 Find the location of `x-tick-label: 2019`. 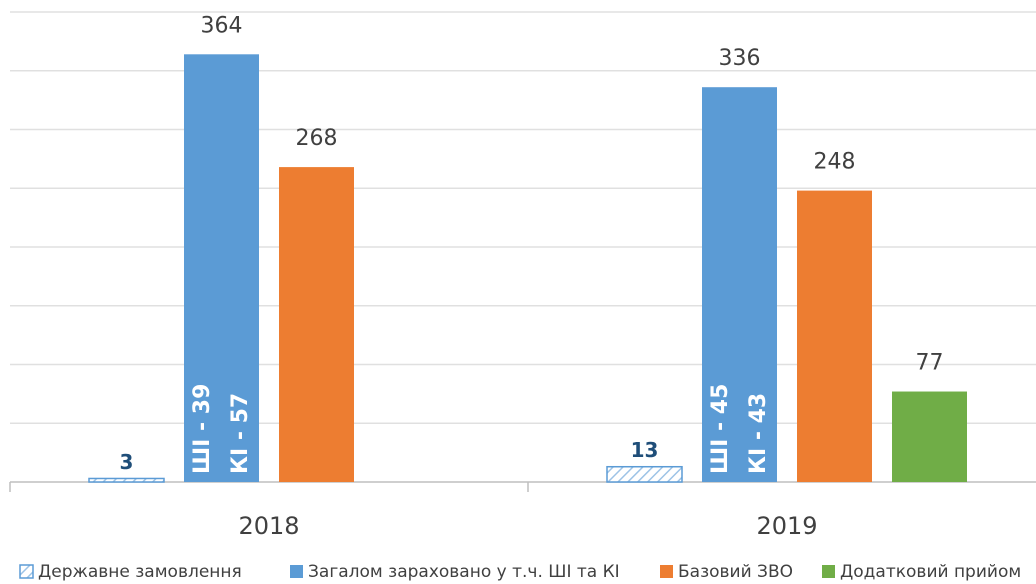

x-tick-label: 2019 is located at coordinates (786, 526).